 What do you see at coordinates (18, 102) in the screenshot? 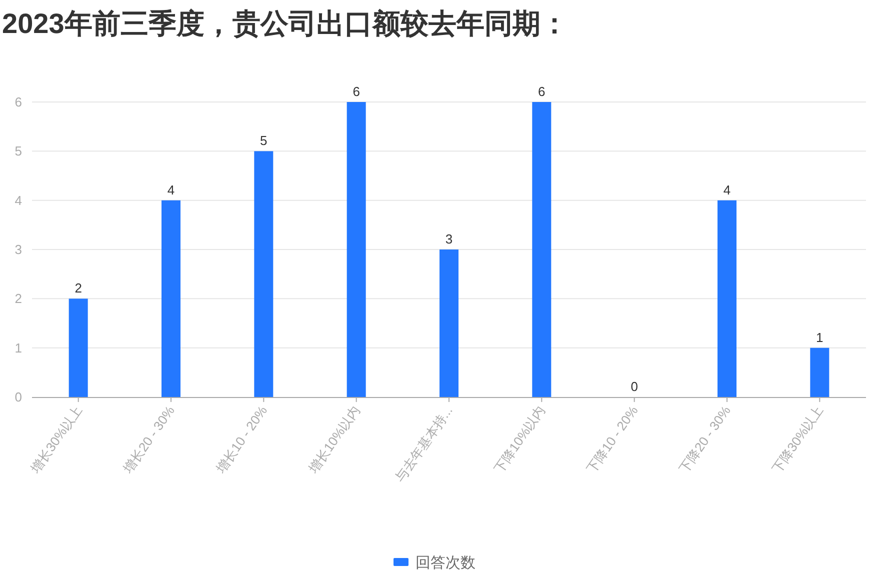
I see `y-tick-label: 6` at bounding box center [18, 102].